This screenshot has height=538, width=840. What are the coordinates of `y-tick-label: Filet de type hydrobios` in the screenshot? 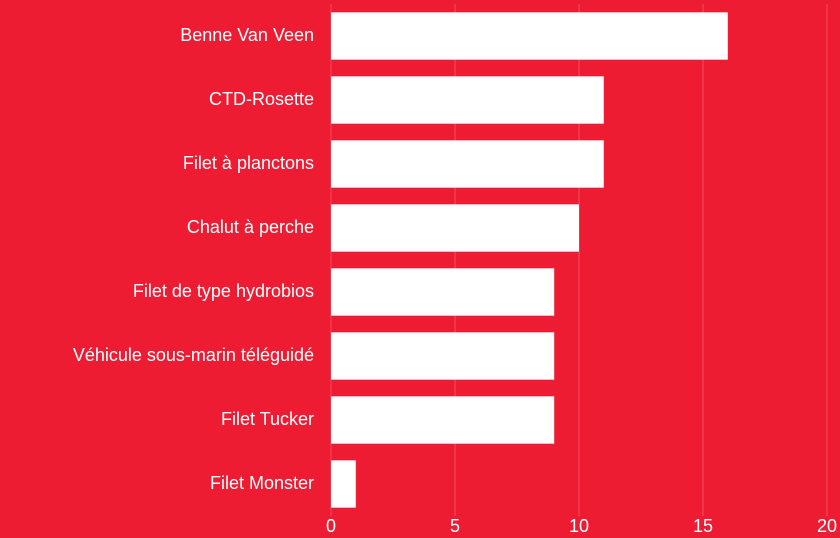 It's located at (223, 291).